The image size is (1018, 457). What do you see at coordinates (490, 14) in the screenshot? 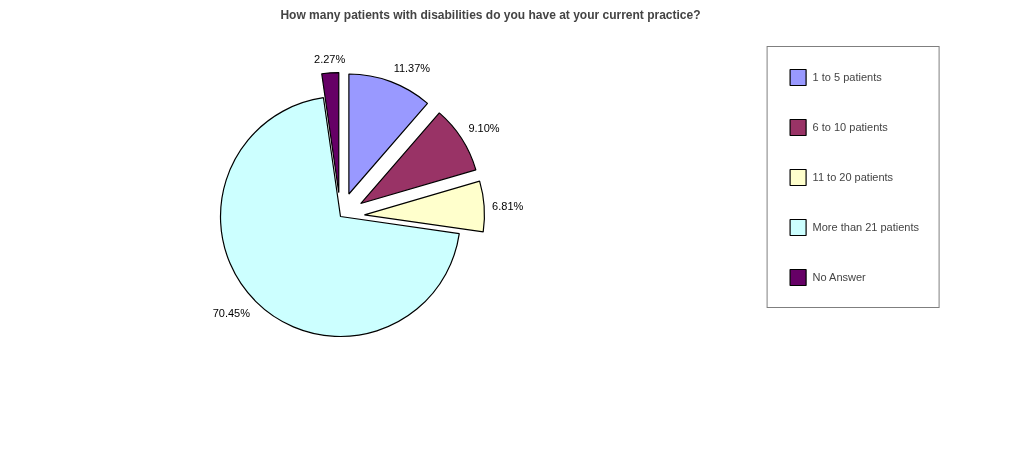
I see `chart-title: How many patients with disabilities do you have at your current practice?` at bounding box center [490, 14].